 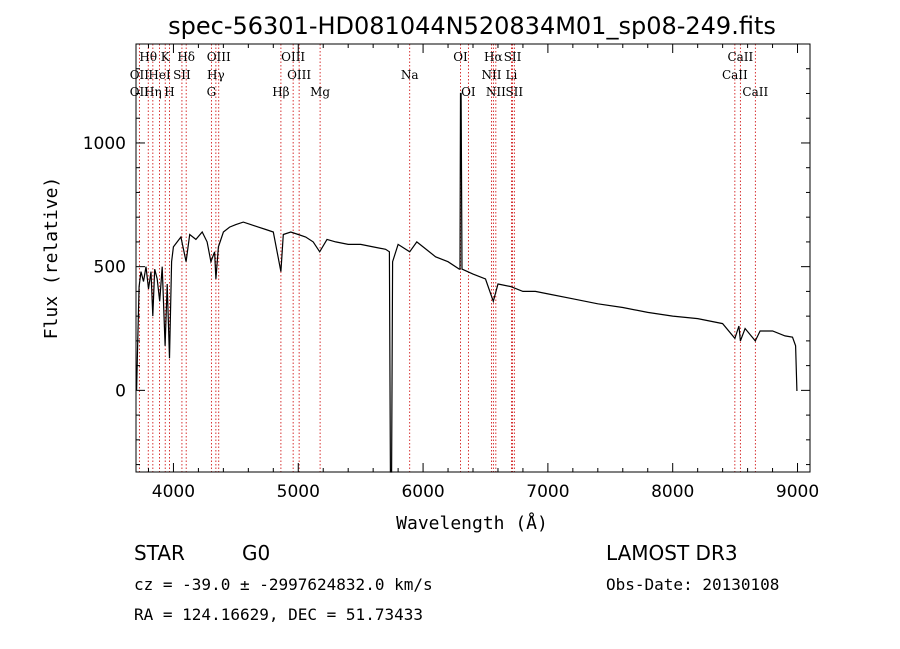 What do you see at coordinates (320, 92) in the screenshot?
I see `line-label: Mg` at bounding box center [320, 92].